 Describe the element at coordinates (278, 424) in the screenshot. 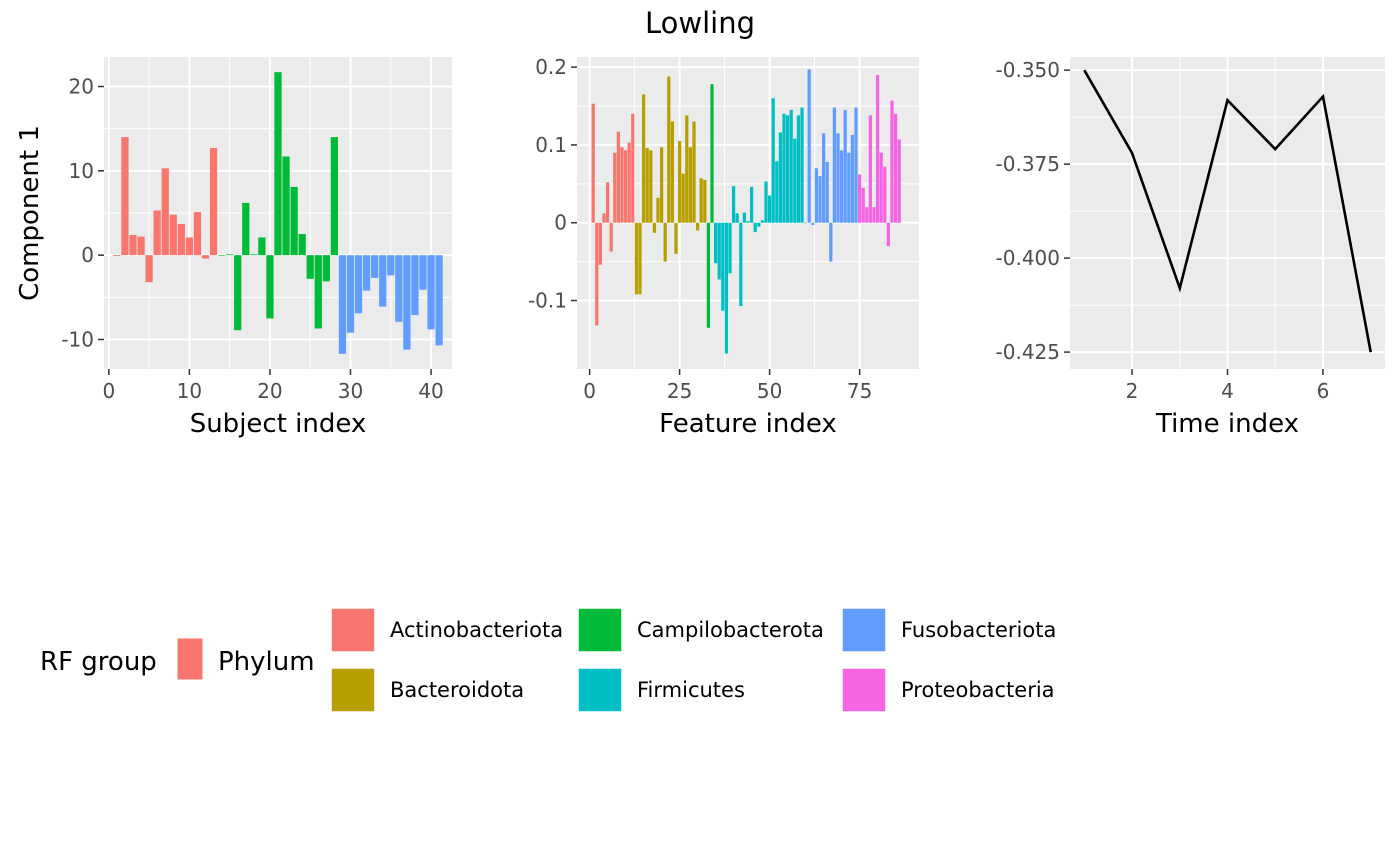

I see `x-axis-title: Subject index` at that location.